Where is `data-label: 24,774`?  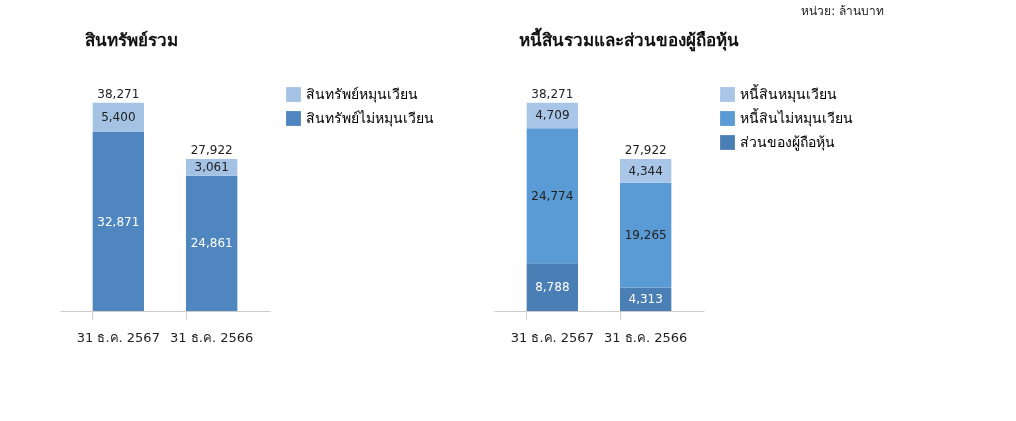 data-label: 24,774 is located at coordinates (552, 195).